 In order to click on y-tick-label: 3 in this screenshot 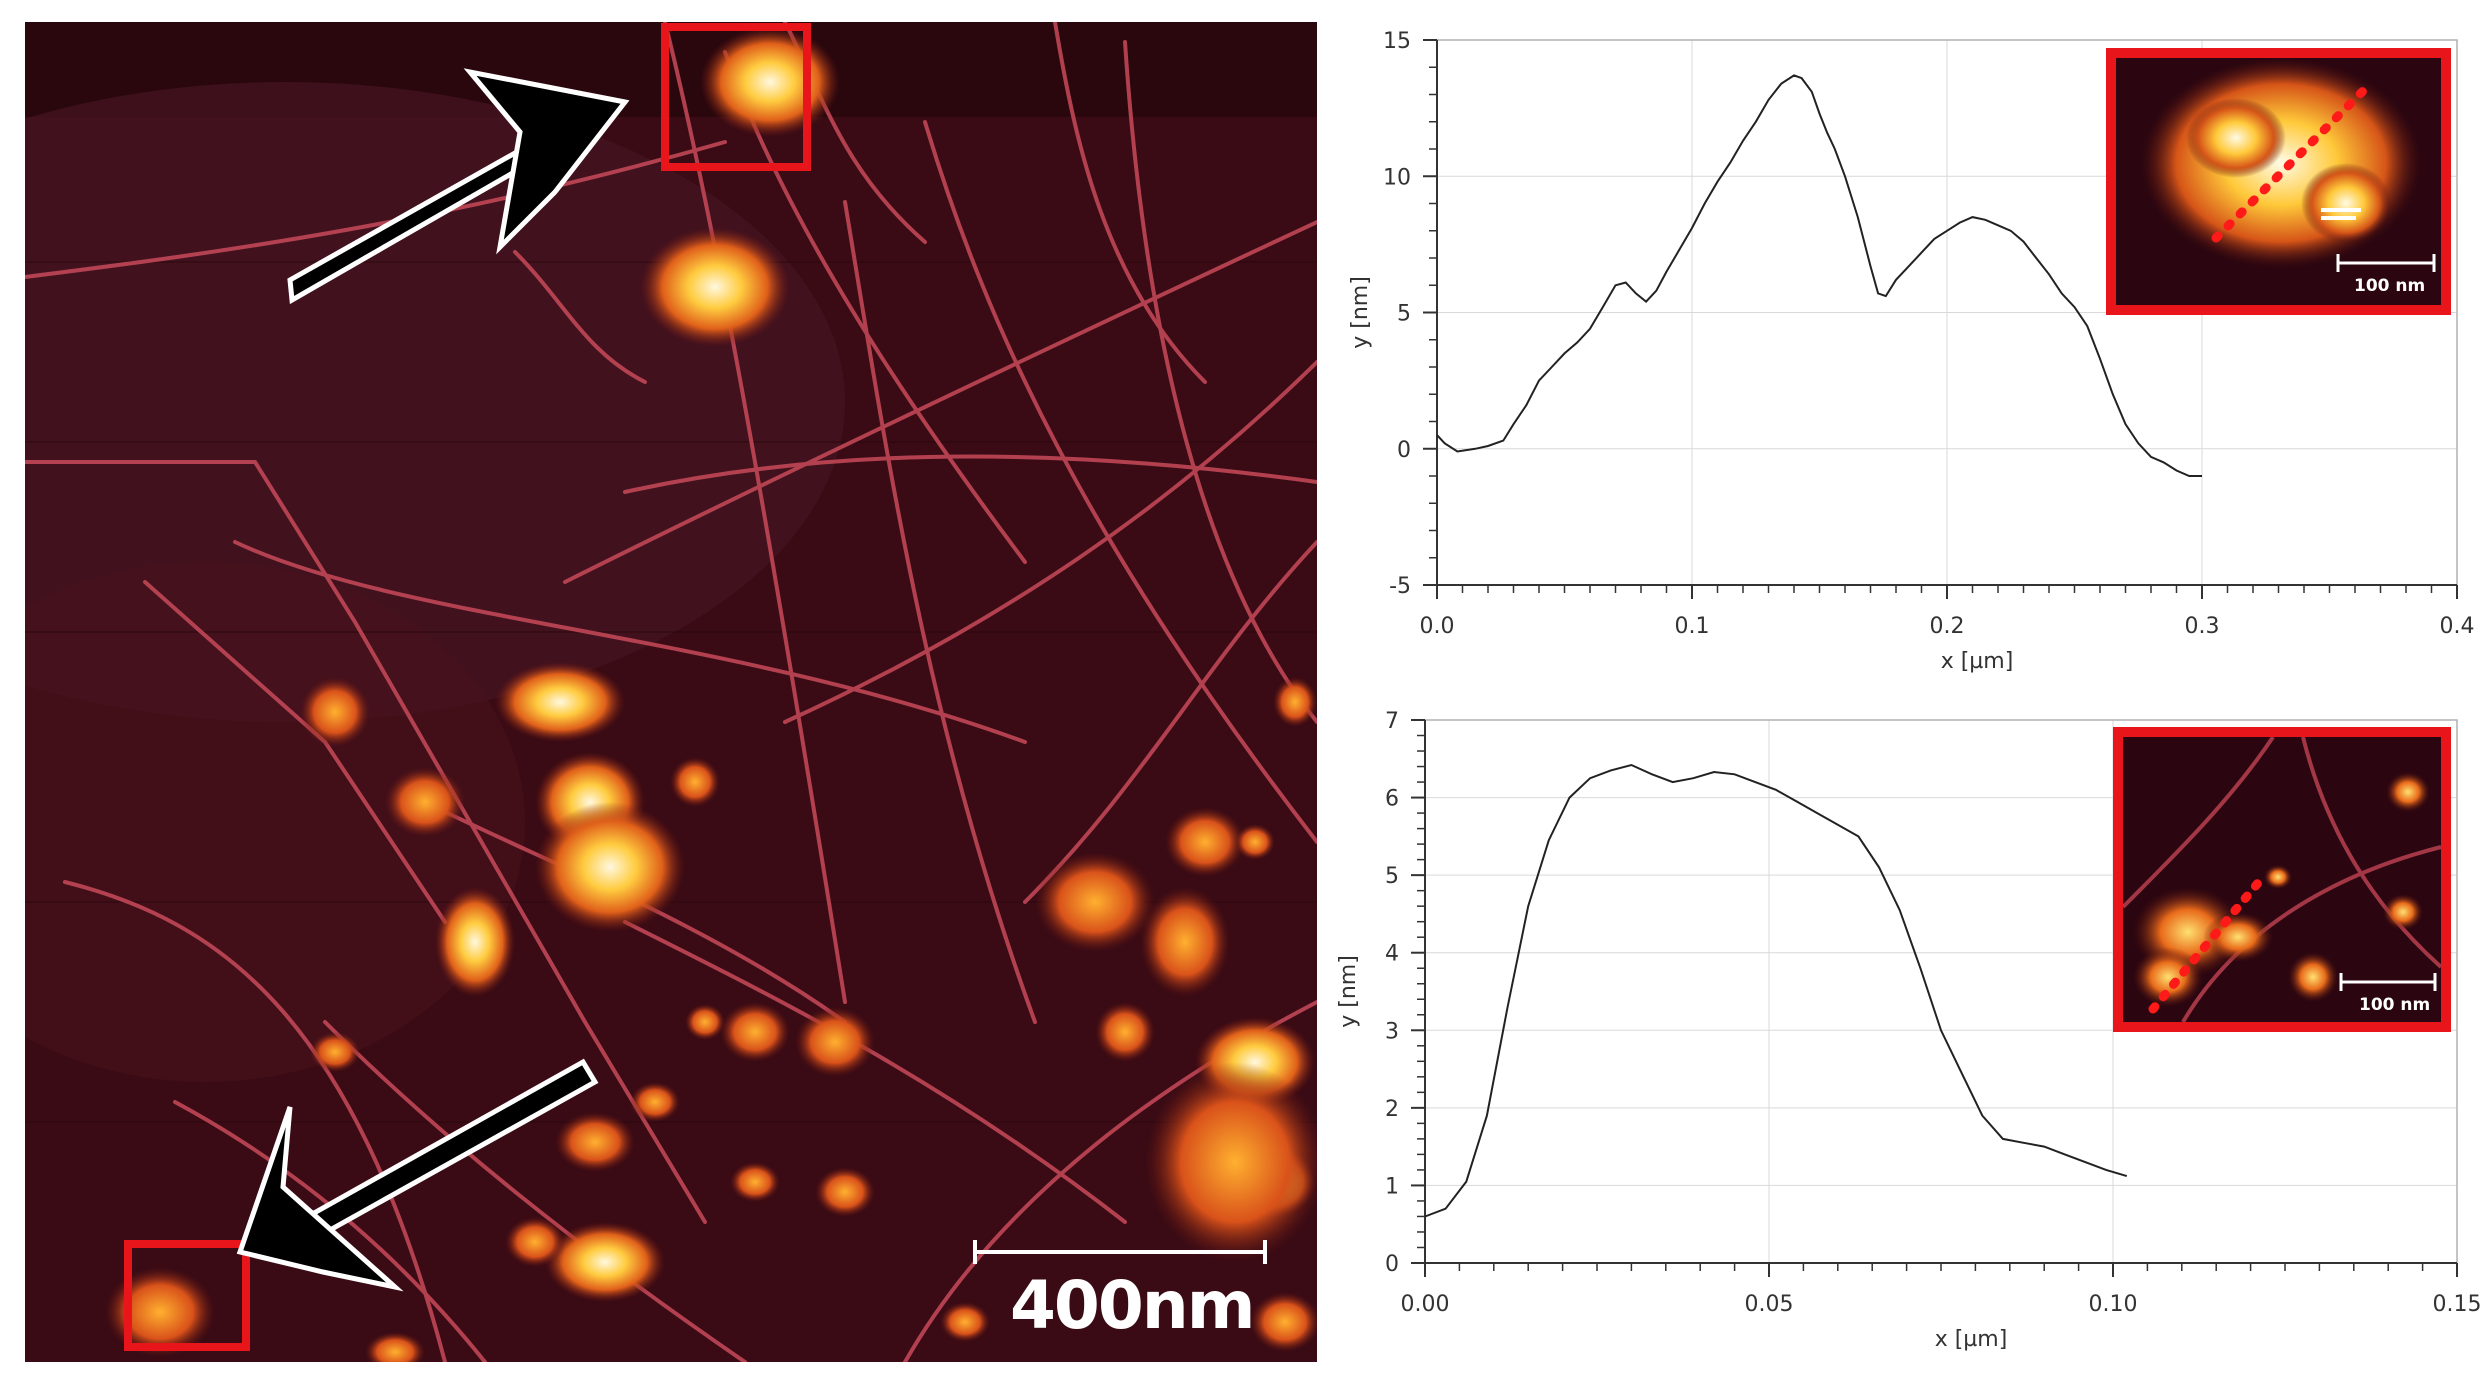, I will do `click(1392, 1031)`.